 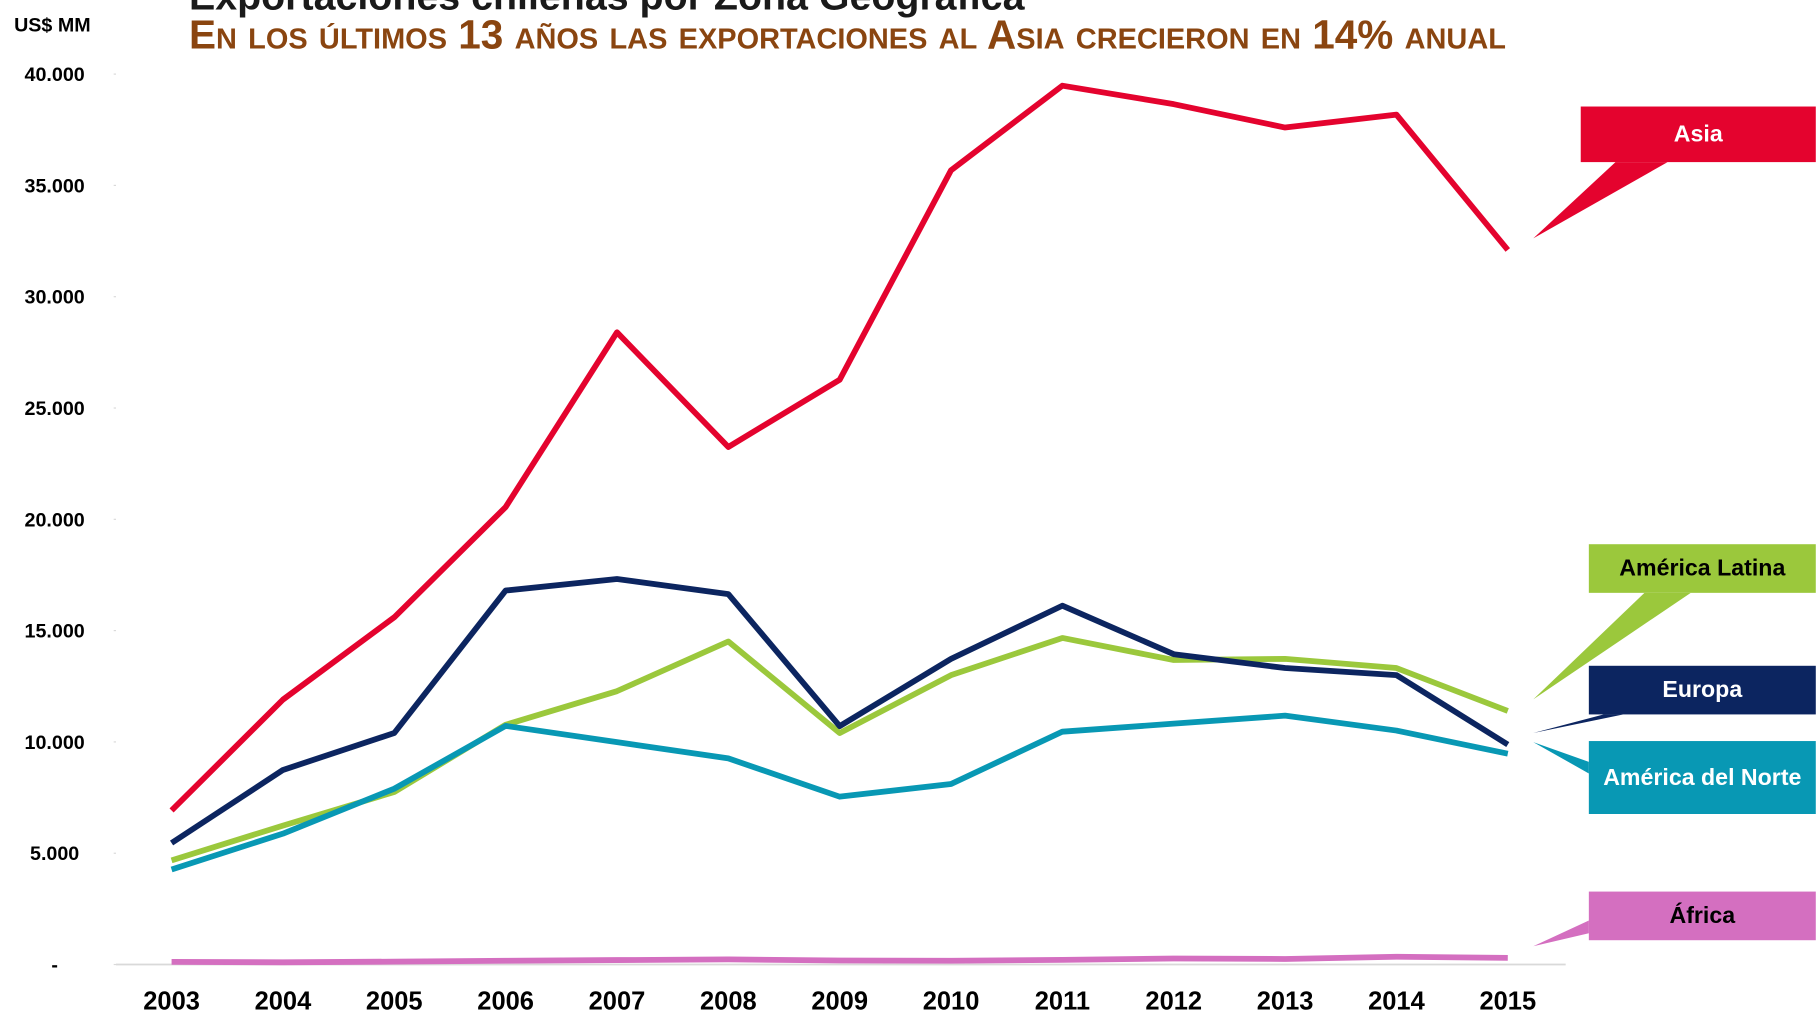 What do you see at coordinates (55, 520) in the screenshot?
I see `y-tick-label: 20.000` at bounding box center [55, 520].